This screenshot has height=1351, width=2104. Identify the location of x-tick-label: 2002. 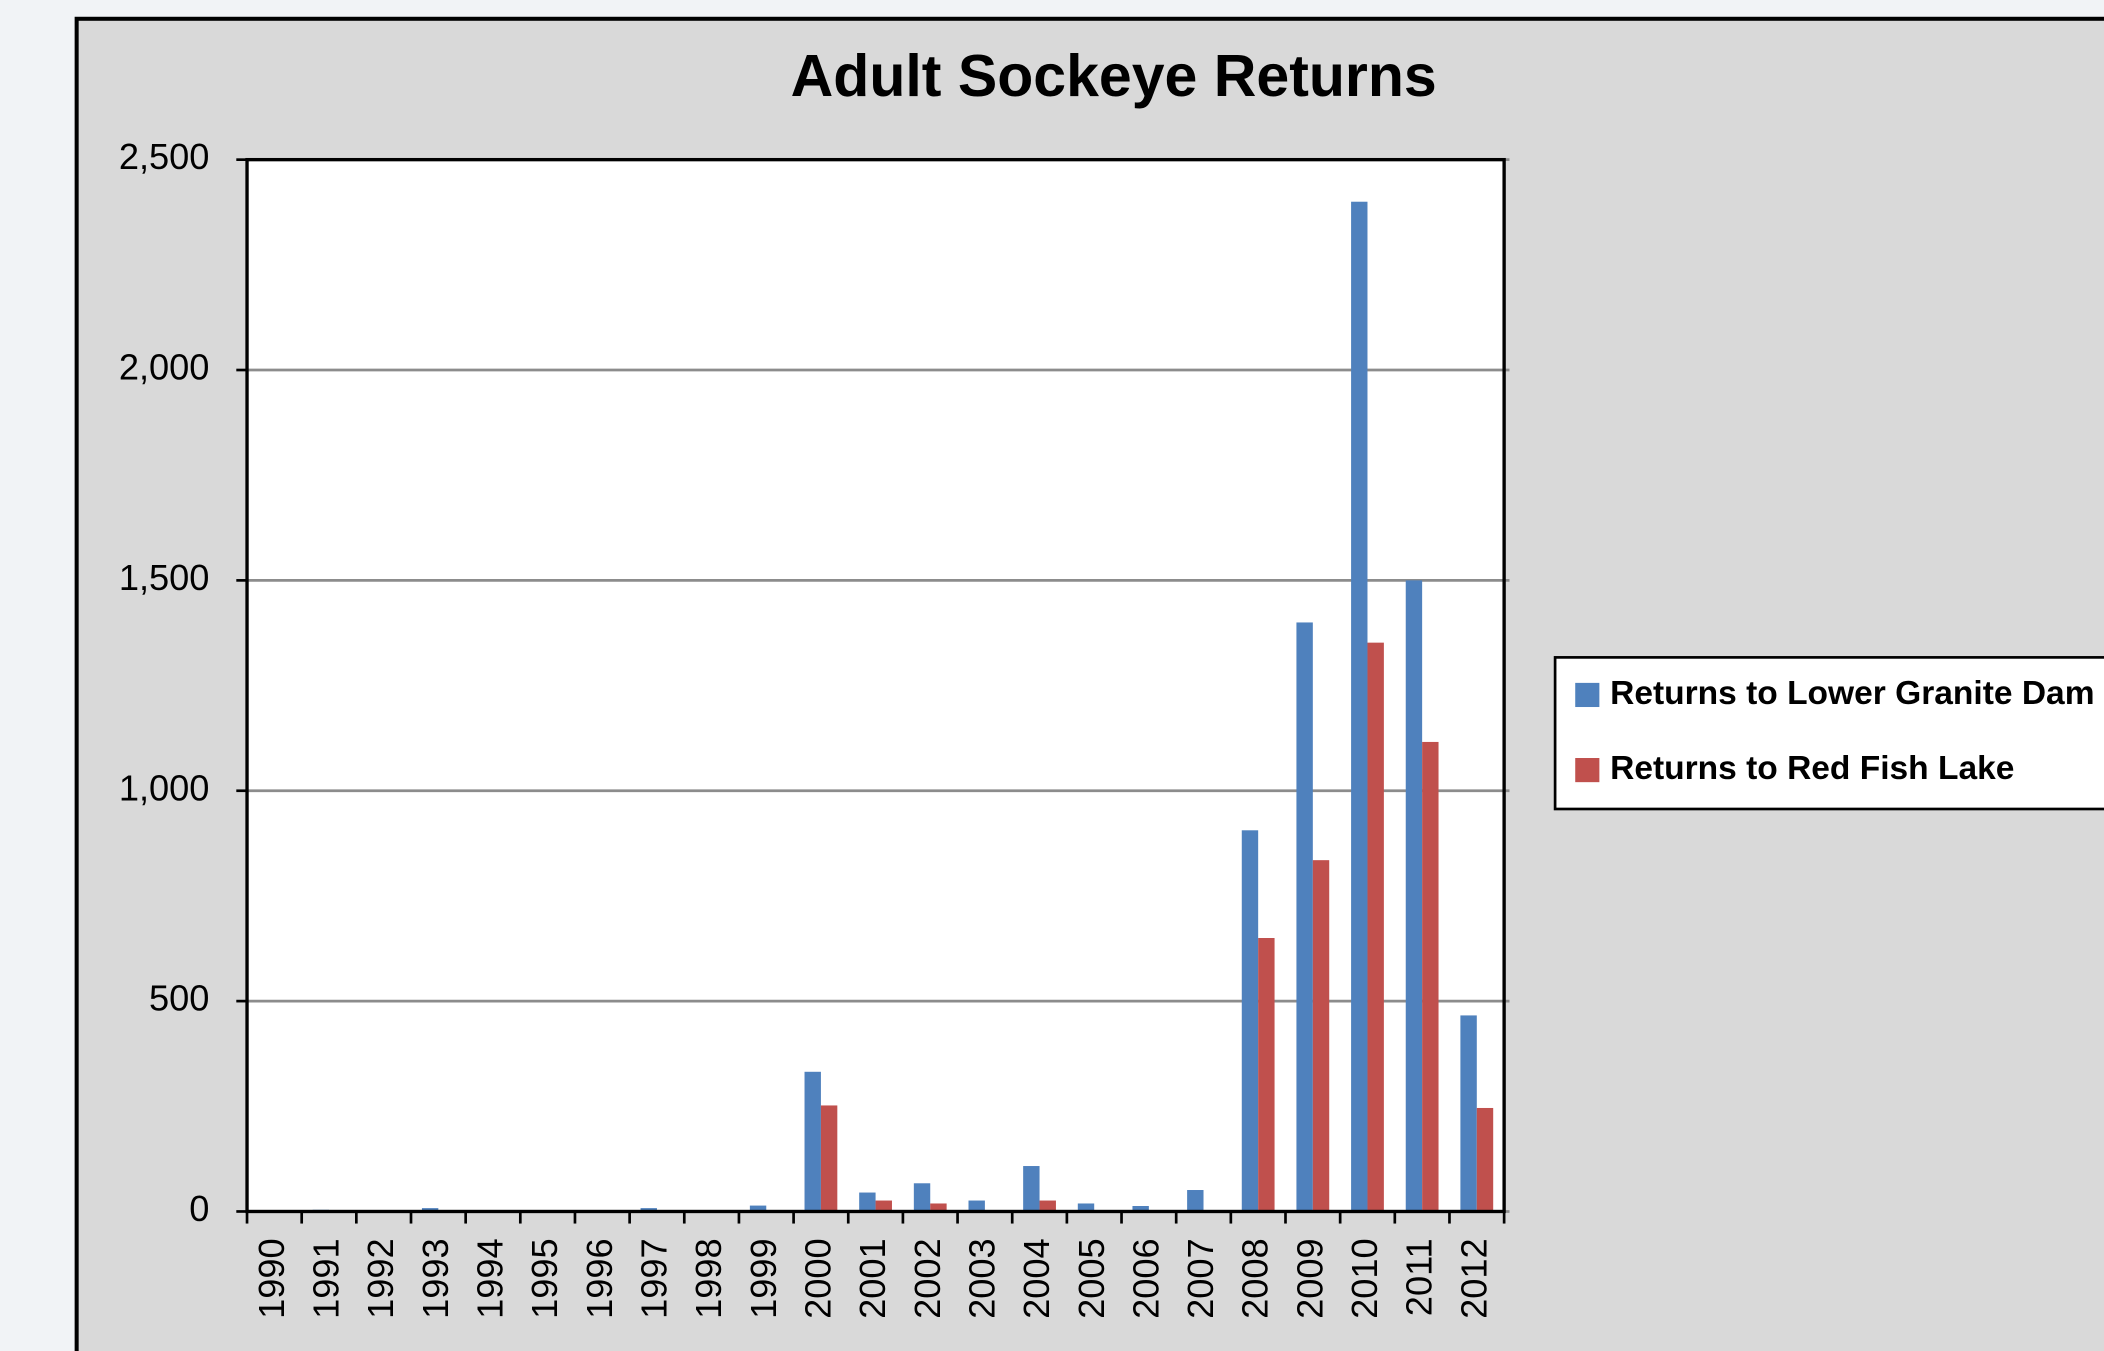
(927, 1278).